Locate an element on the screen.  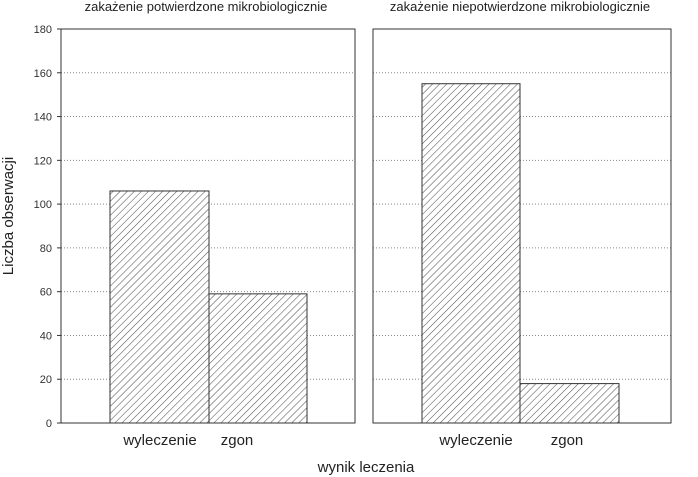
y-tick-label: 40 is located at coordinates (46, 336).